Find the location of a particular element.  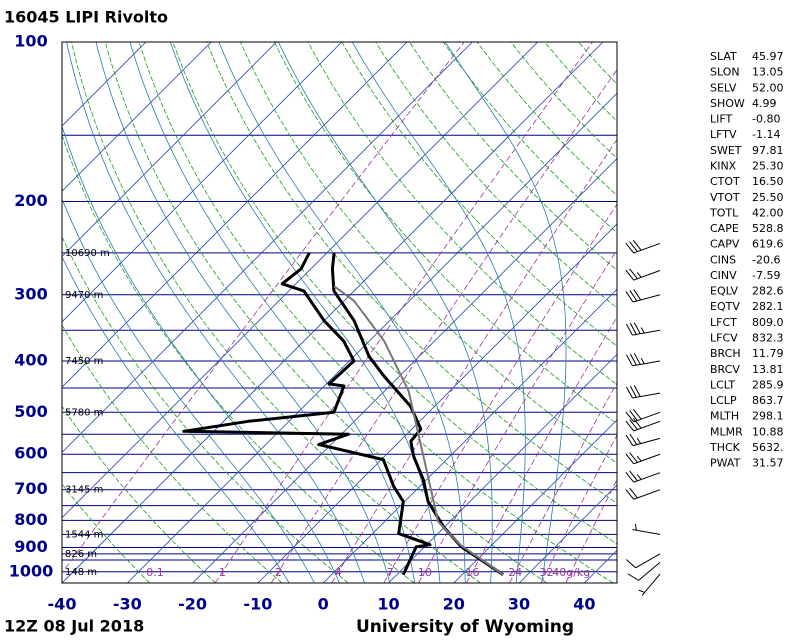

index-name: EQLV is located at coordinates (724, 291).